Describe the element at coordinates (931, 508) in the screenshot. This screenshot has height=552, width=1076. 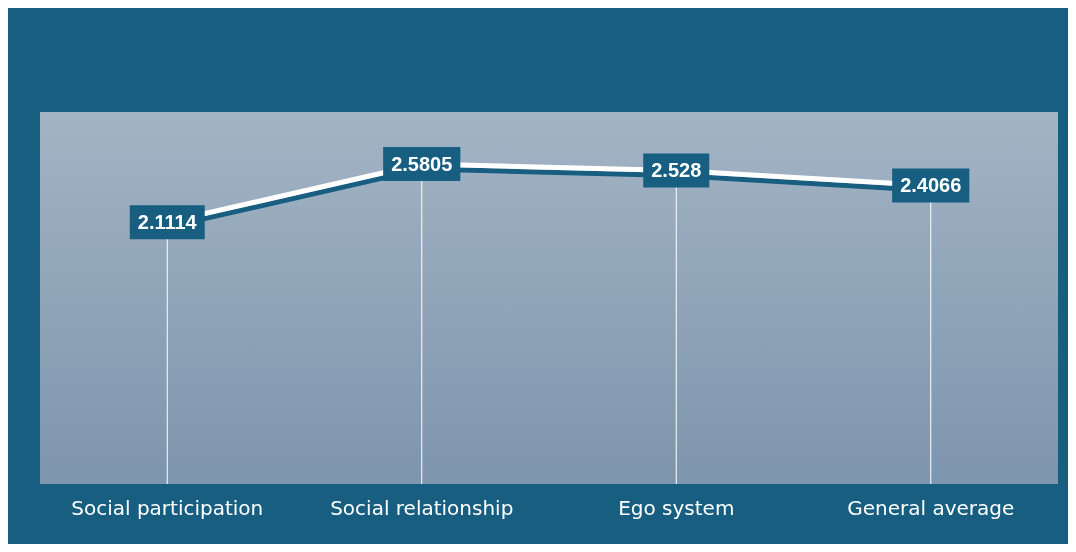
I see `x-tick-label: General average` at that location.